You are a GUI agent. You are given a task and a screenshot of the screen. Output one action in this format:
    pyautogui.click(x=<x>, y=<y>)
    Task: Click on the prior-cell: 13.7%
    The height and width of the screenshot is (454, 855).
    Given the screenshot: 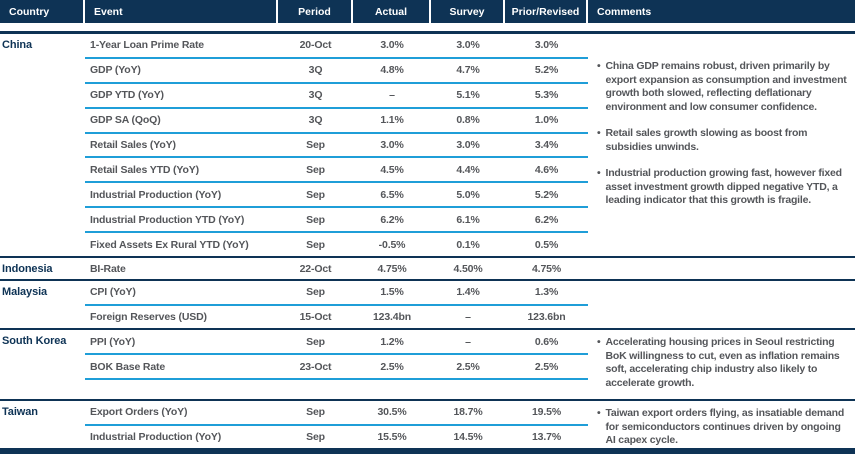 What is the action you would take?
    pyautogui.click(x=546, y=436)
    